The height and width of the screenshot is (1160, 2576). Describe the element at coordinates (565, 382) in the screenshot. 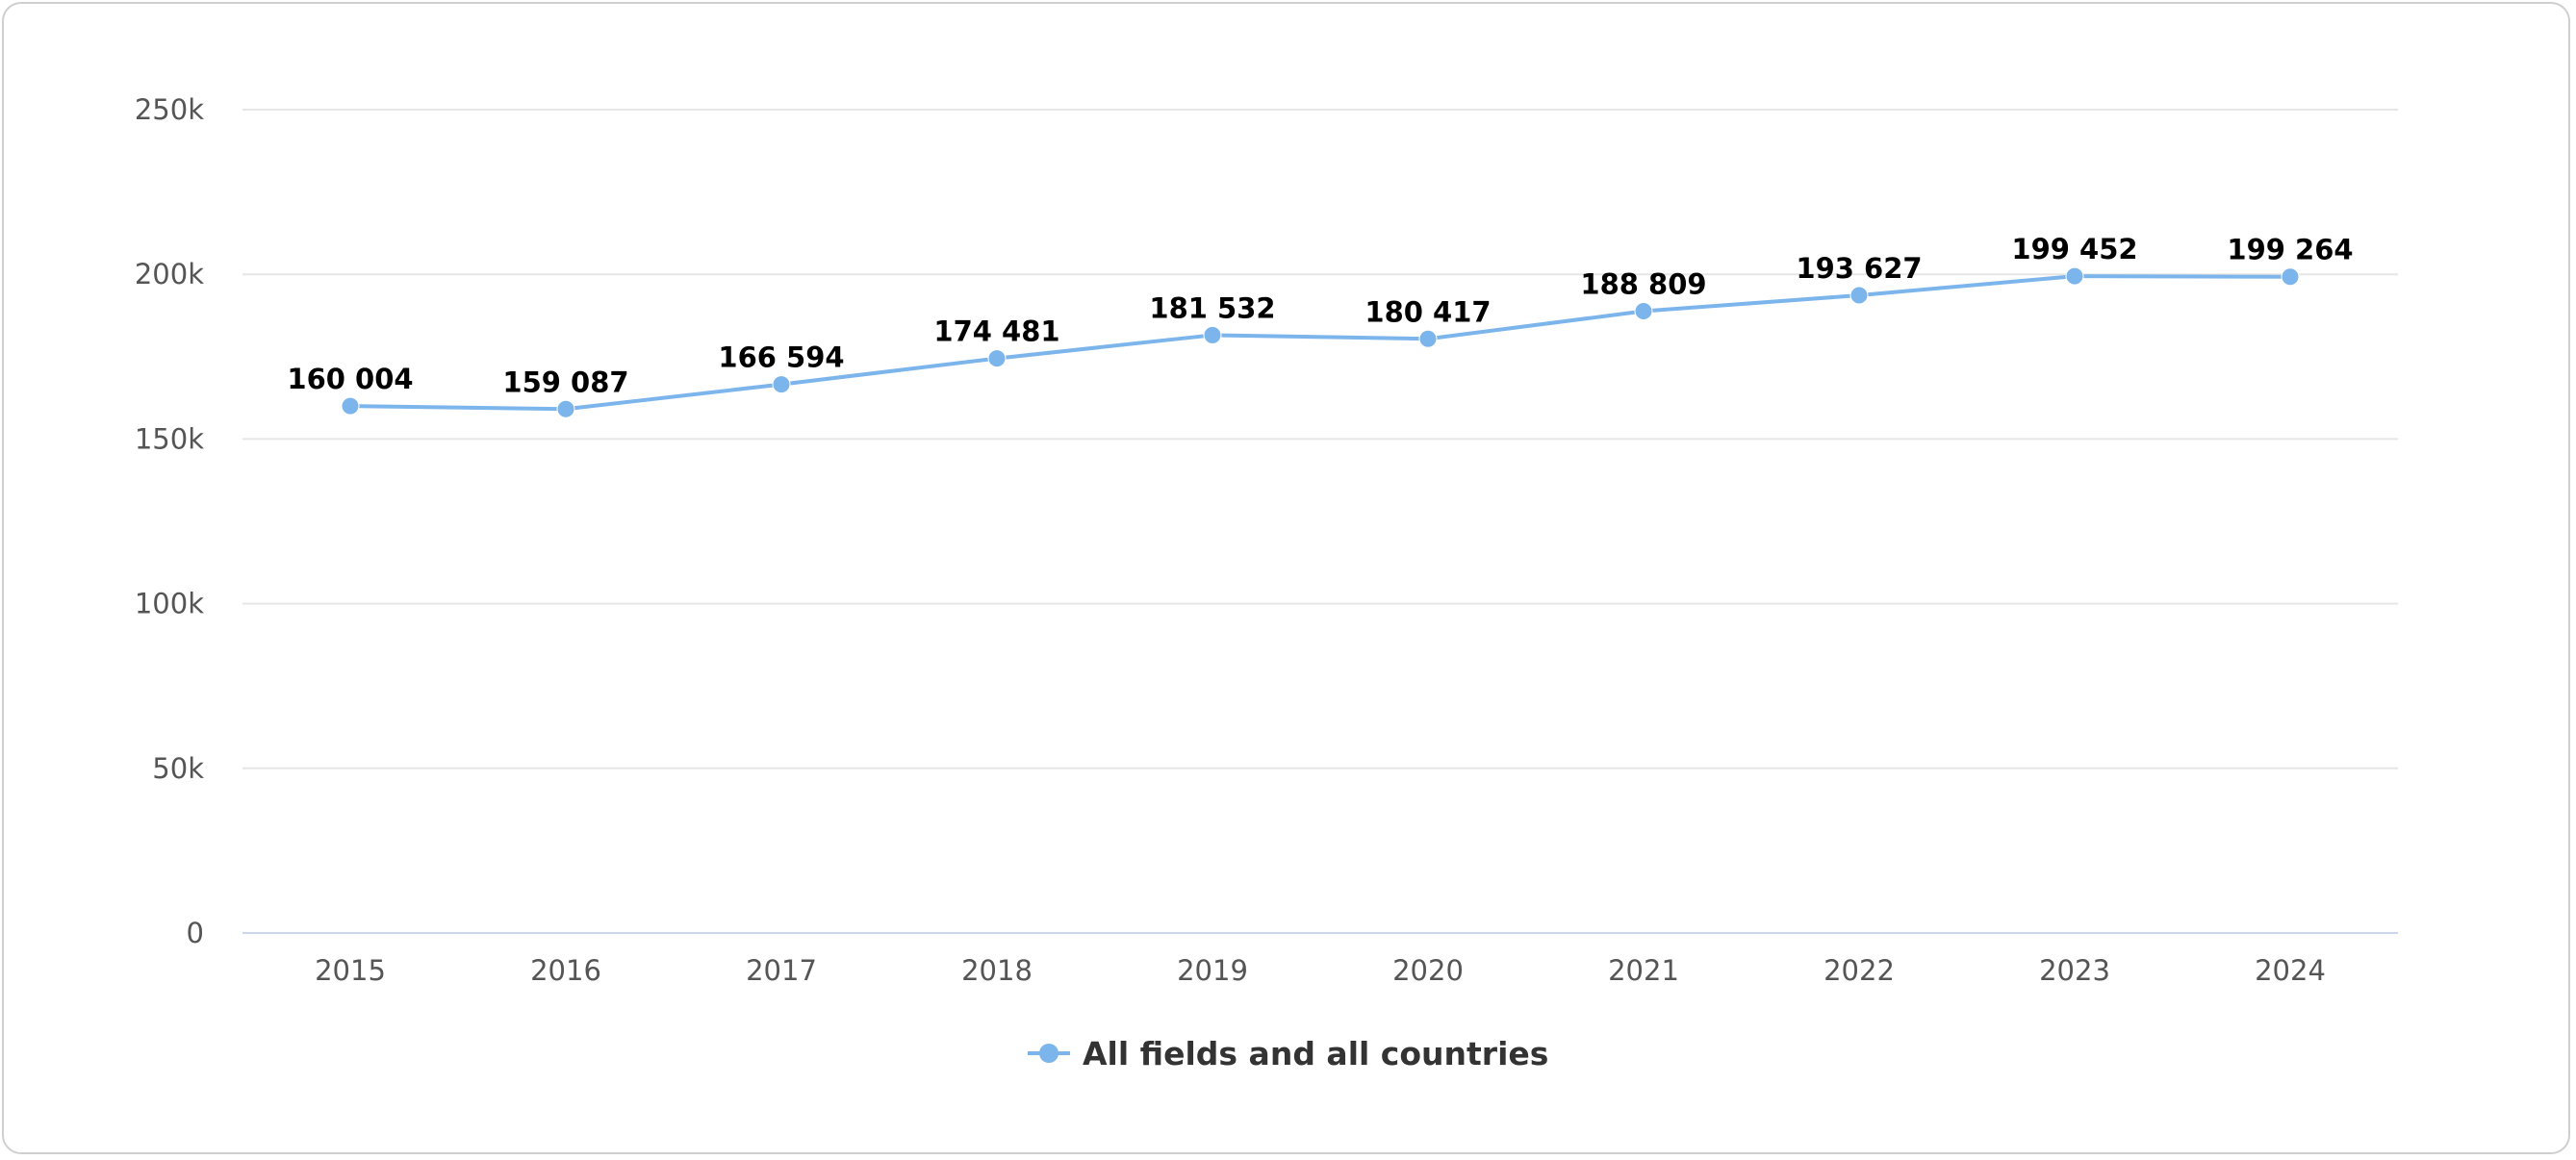

I see `data-label: 159 087` at that location.